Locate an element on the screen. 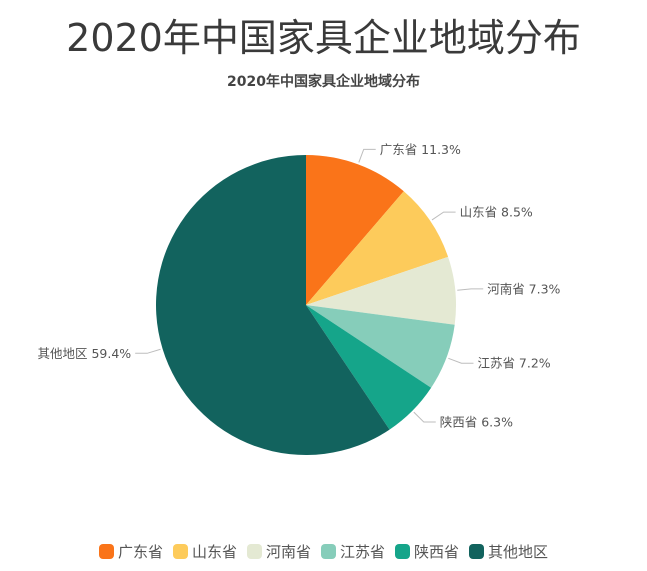  legend-item: 河南省 is located at coordinates (278, 551).